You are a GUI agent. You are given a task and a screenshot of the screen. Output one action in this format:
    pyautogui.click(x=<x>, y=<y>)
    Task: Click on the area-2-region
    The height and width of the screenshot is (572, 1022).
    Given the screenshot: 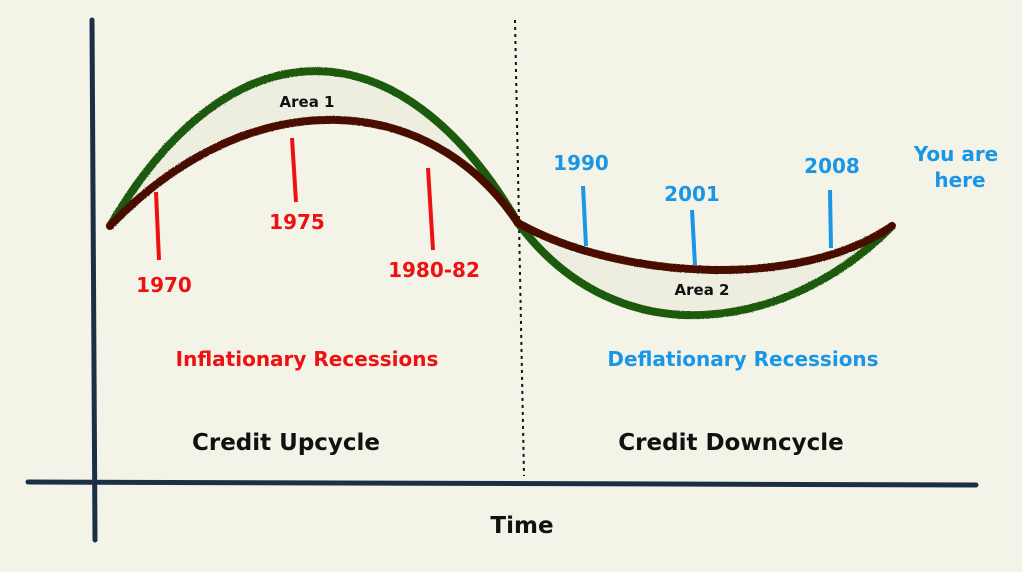 What is the action you would take?
    pyautogui.click(x=705, y=269)
    